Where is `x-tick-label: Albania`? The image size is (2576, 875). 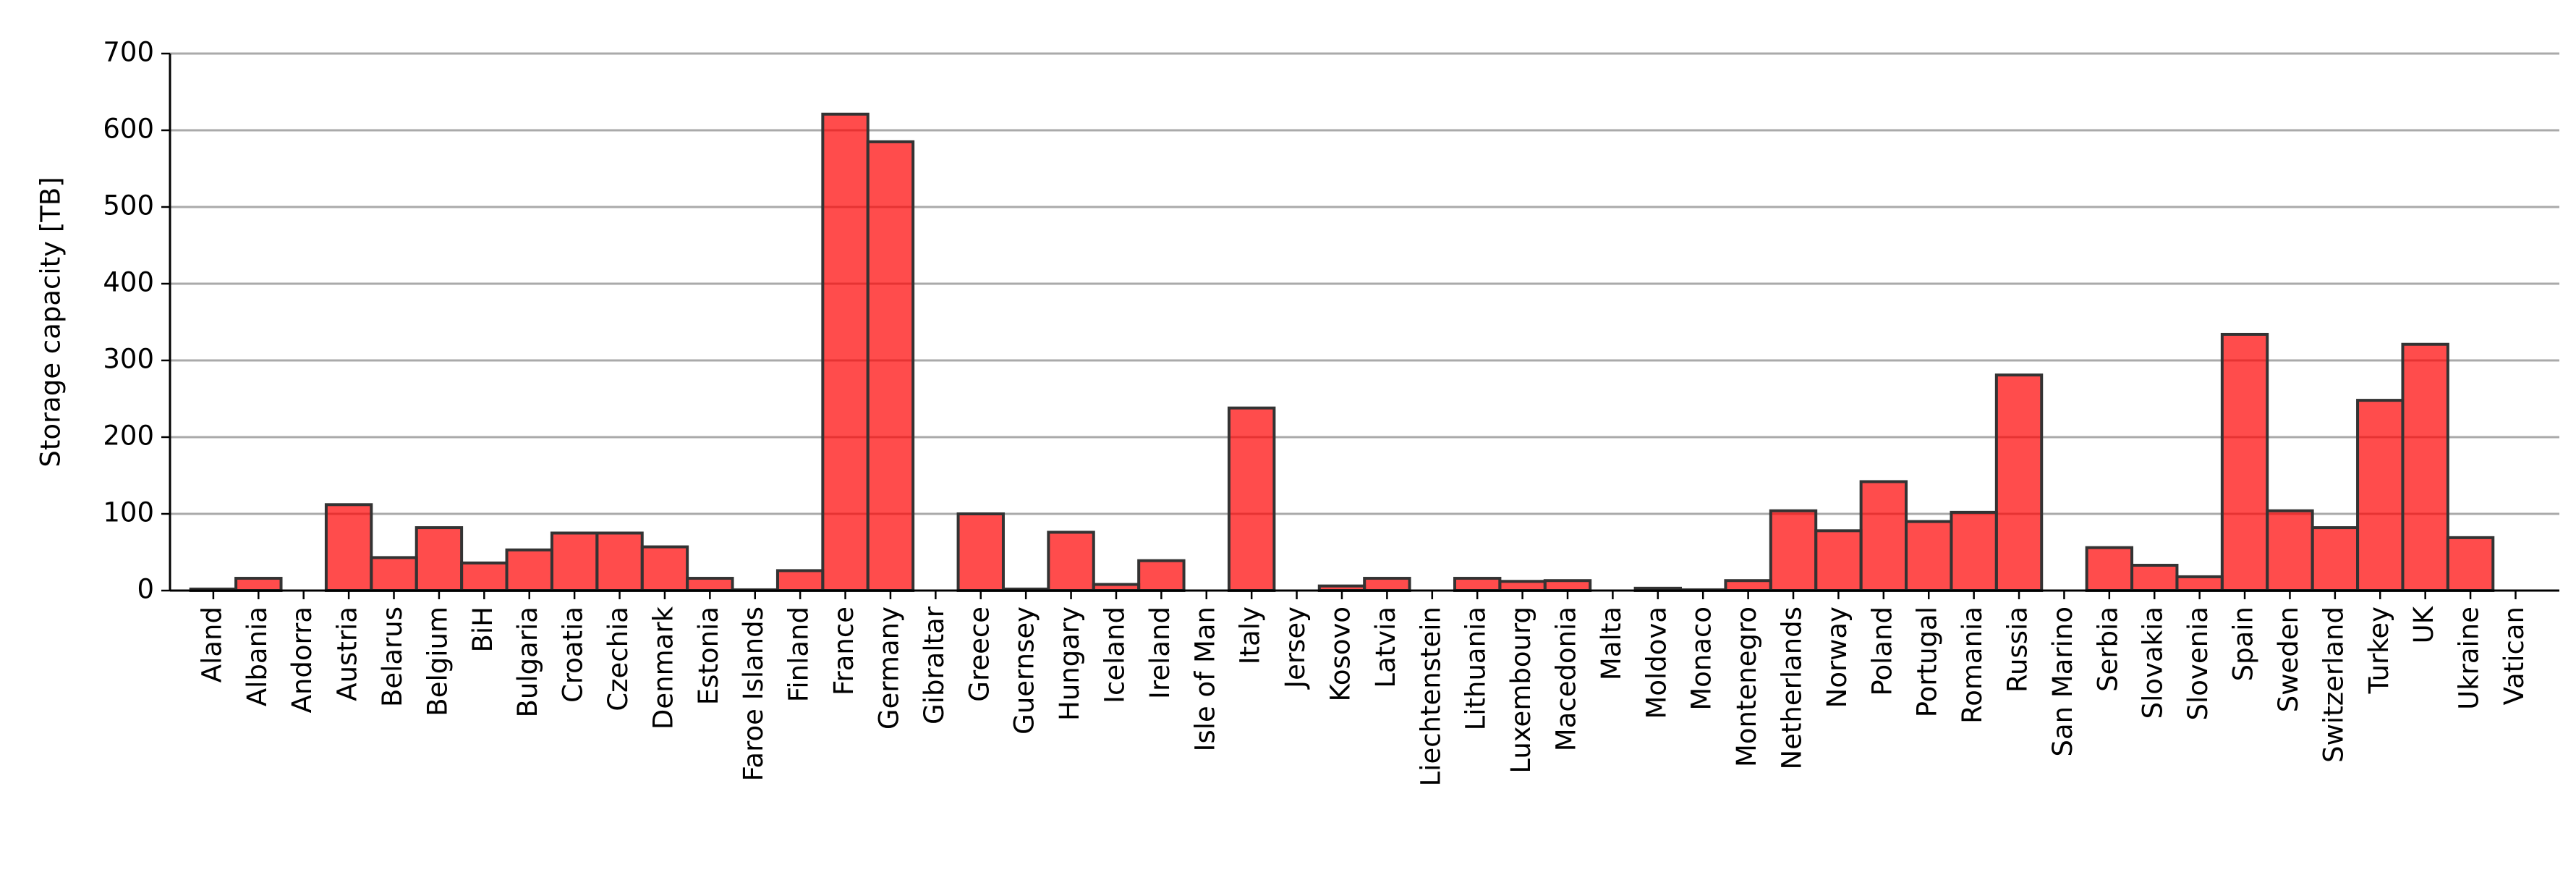
x-tick-label: Albania is located at coordinates (257, 656).